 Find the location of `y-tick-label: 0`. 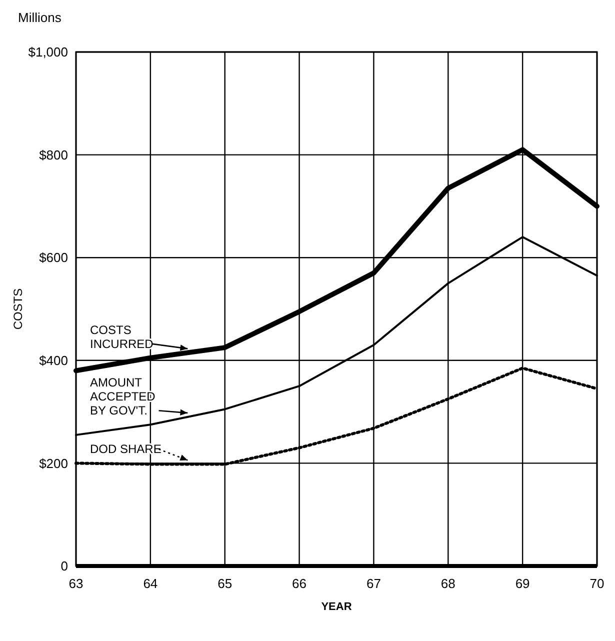

y-tick-label: 0 is located at coordinates (64, 566).